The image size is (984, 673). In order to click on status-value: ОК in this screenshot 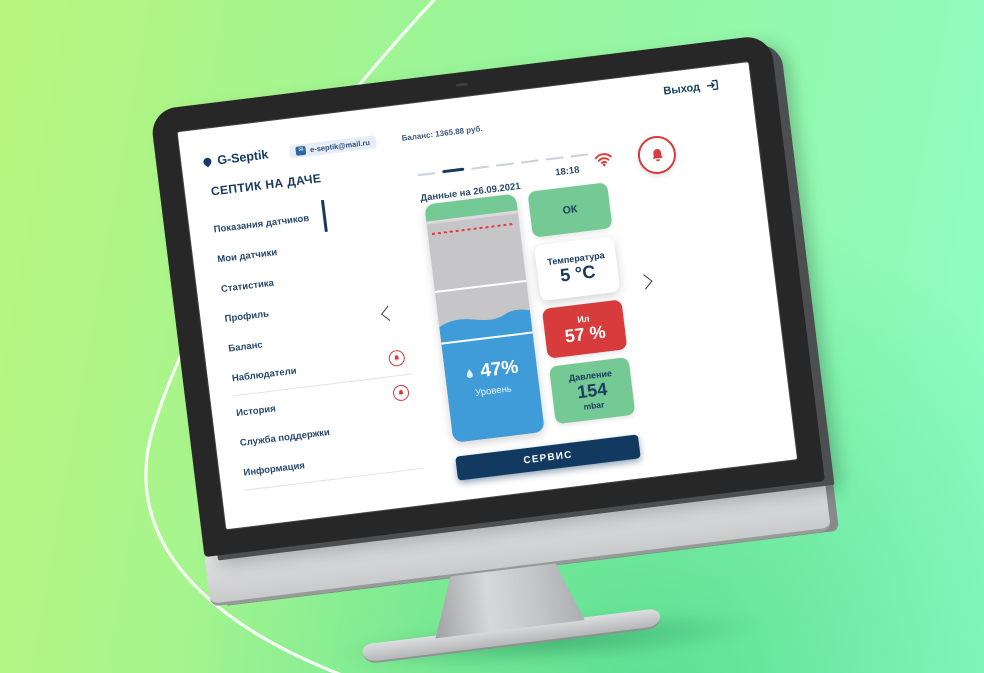, I will do `click(570, 210)`.